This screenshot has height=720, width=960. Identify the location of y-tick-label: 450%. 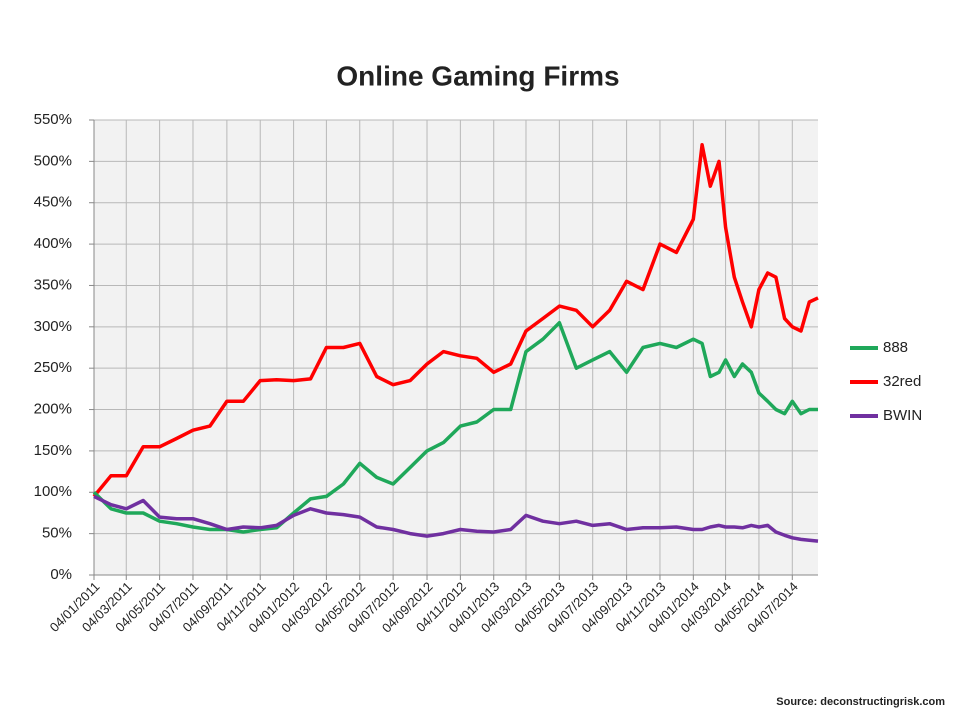
(53, 202).